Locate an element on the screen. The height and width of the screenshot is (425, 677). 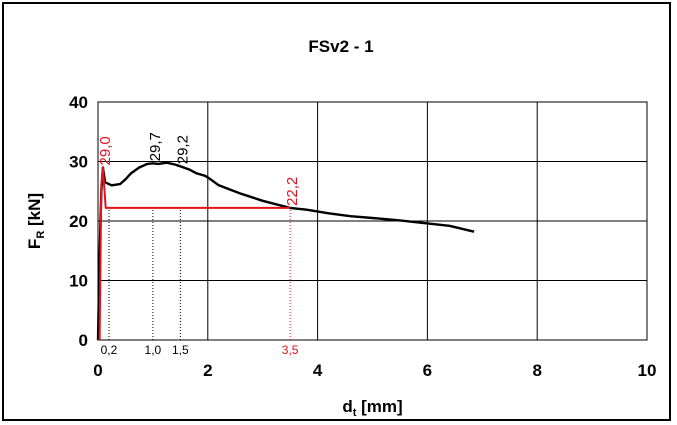
x-tick-label: 8 is located at coordinates (536, 370).